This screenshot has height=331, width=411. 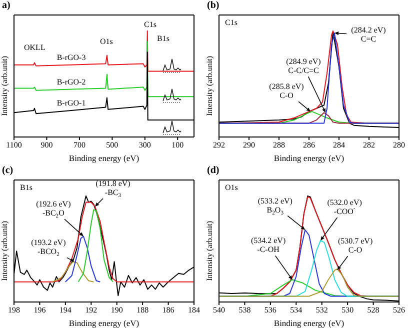 I want to click on x-tick-label: 290, so click(x=249, y=145).